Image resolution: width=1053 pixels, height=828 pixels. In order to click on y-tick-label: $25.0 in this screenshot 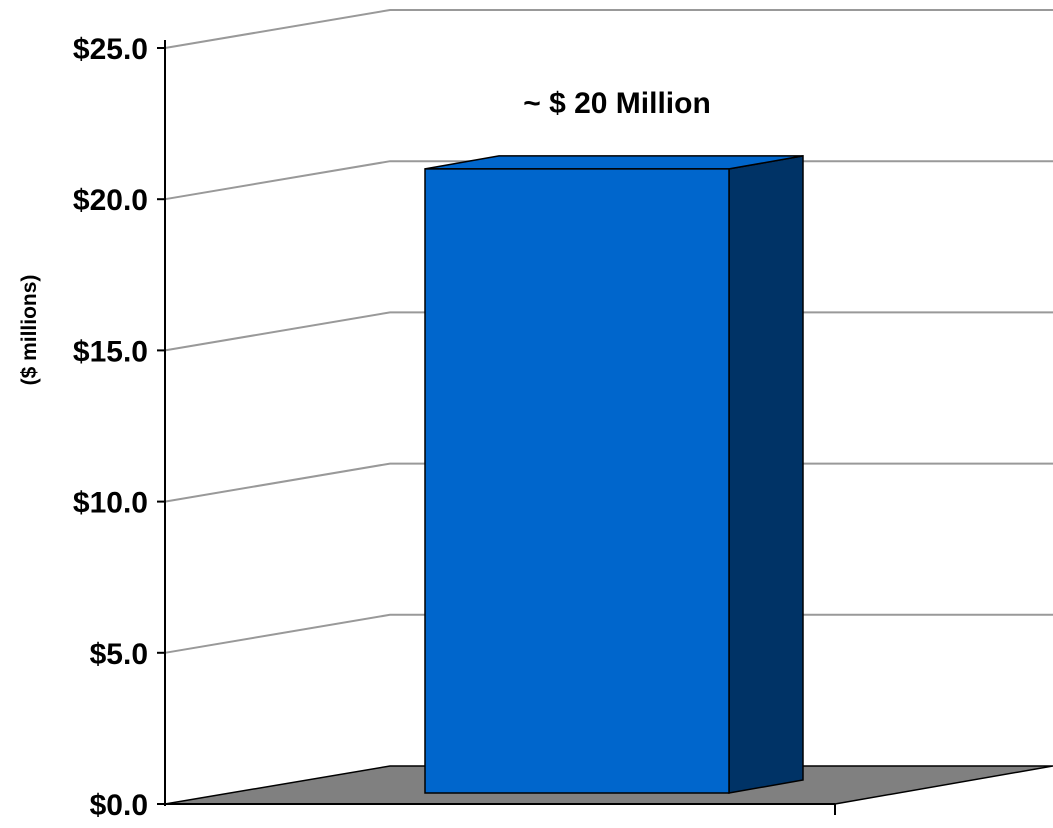, I will do `click(110, 49)`.